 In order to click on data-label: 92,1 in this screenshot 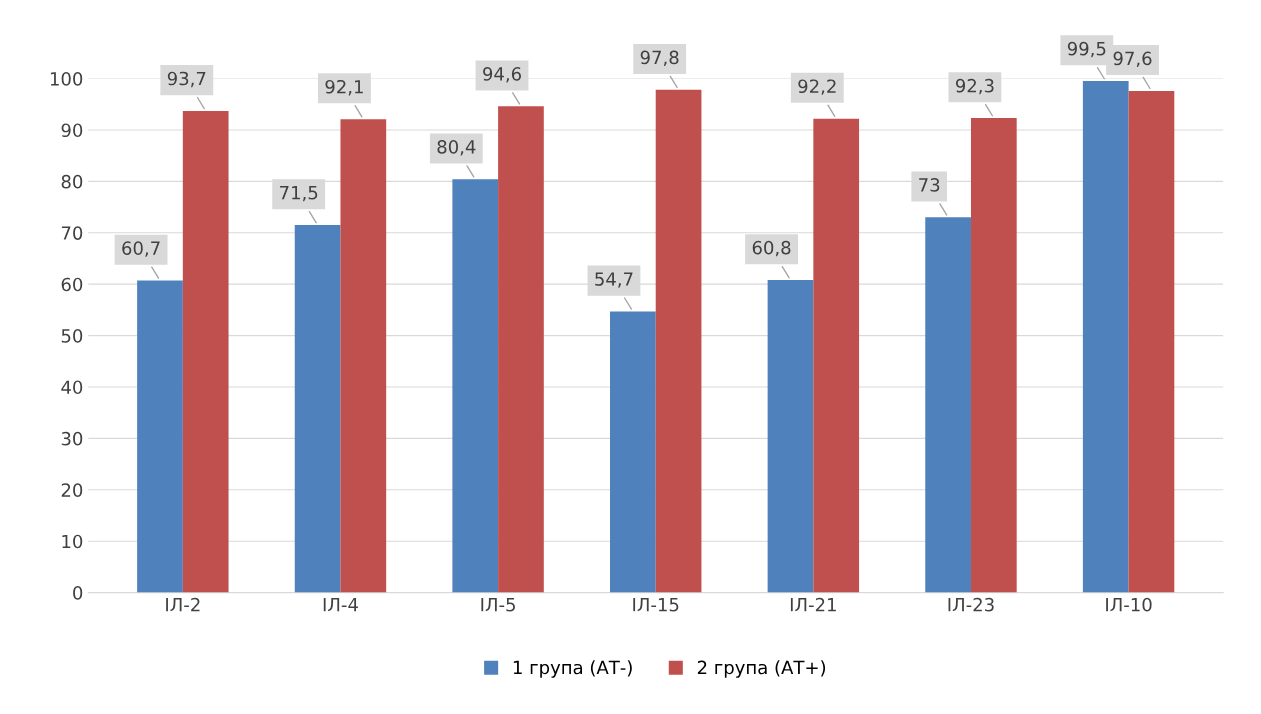, I will do `click(344, 87)`.